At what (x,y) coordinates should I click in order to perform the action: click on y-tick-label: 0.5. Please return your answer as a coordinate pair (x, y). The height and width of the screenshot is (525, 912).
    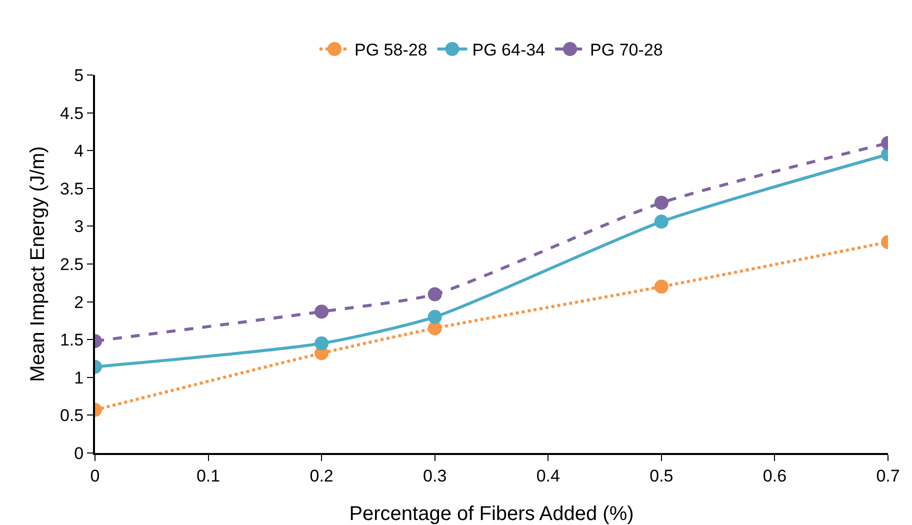
    Looking at the image, I should click on (72, 416).